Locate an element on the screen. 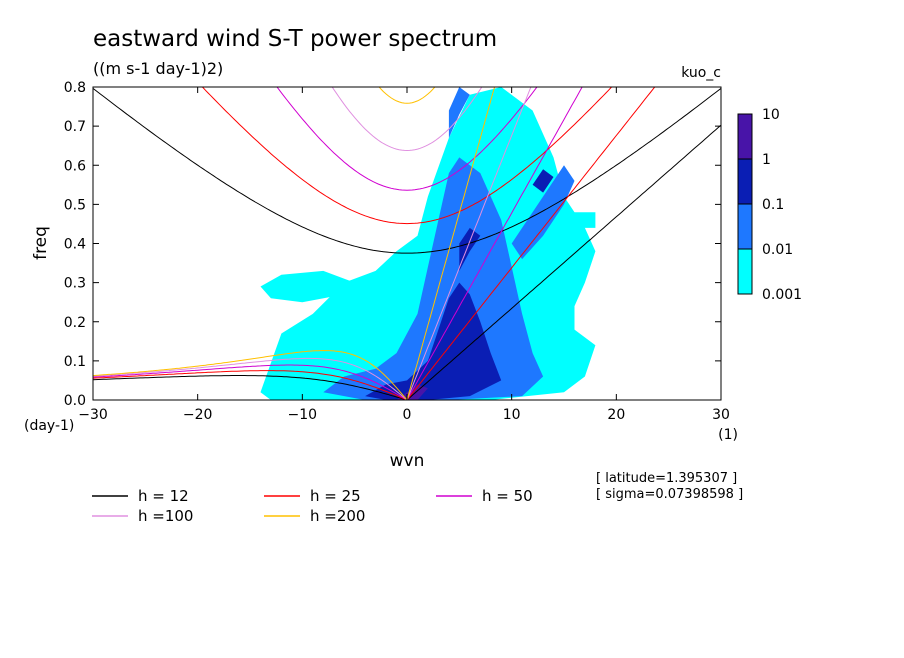  dispersion-rossby-h25 is located at coordinates (250, 385).